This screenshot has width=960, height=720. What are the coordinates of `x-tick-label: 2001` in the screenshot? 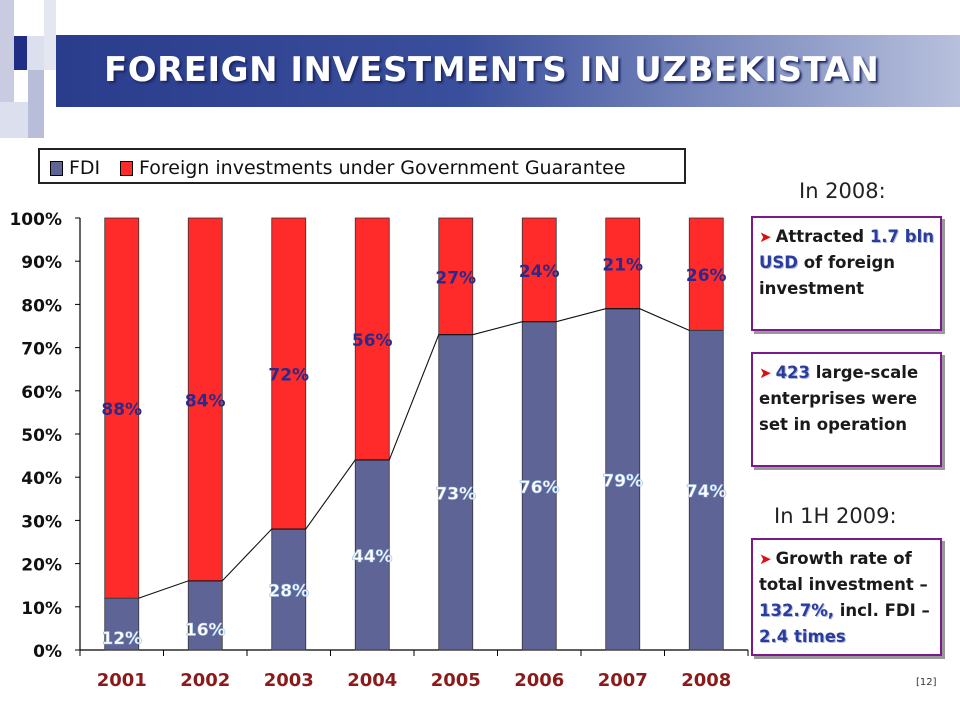 It's located at (122, 680).